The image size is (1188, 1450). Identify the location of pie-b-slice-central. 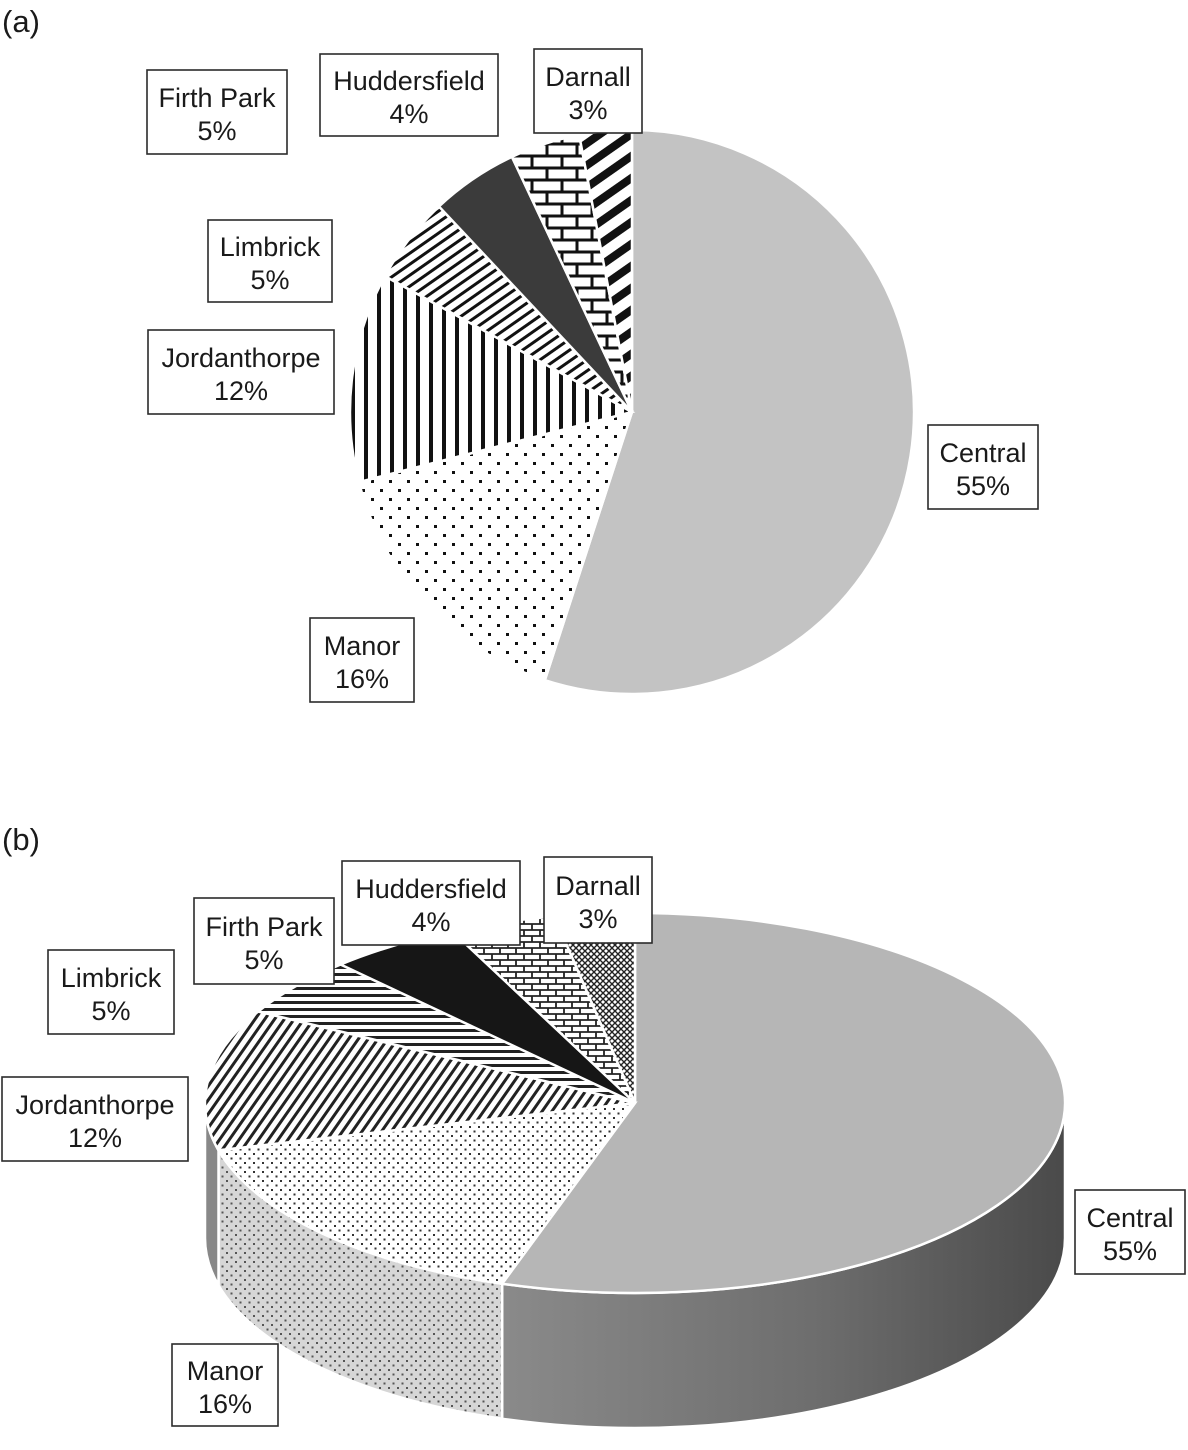
(783, 1103).